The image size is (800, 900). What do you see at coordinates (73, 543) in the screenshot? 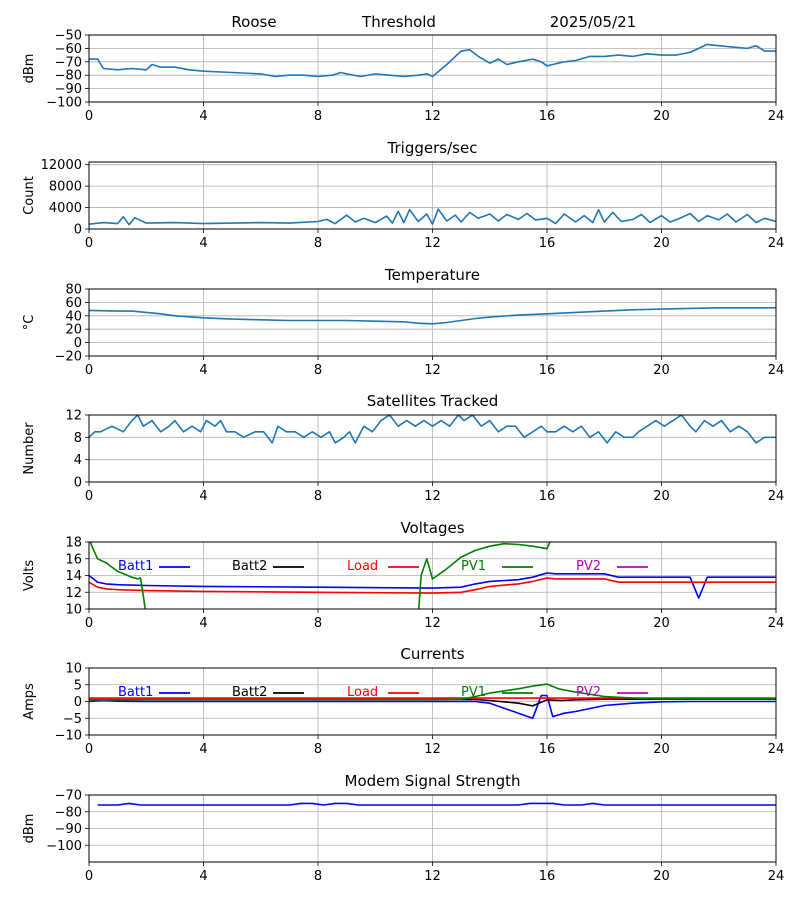
I see `y-tick-label: 18` at bounding box center [73, 543].